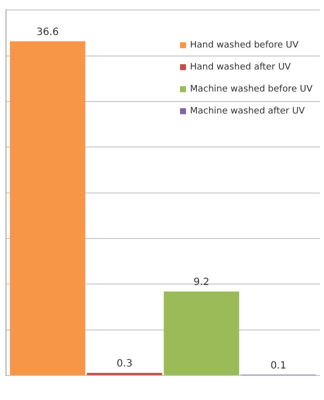 The height and width of the screenshot is (400, 324). What do you see at coordinates (248, 111) in the screenshot?
I see `legend-label: Machine washed after UV` at bounding box center [248, 111].